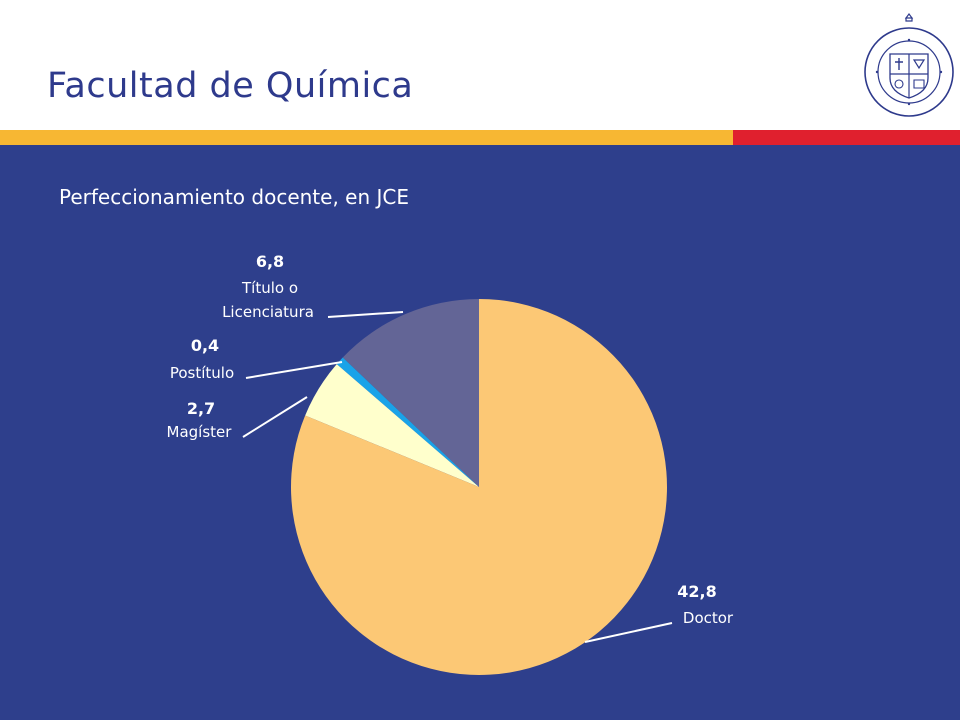 This screenshot has width=960, height=720. I want to click on pie-slice-mag-ster, so click(392, 425).